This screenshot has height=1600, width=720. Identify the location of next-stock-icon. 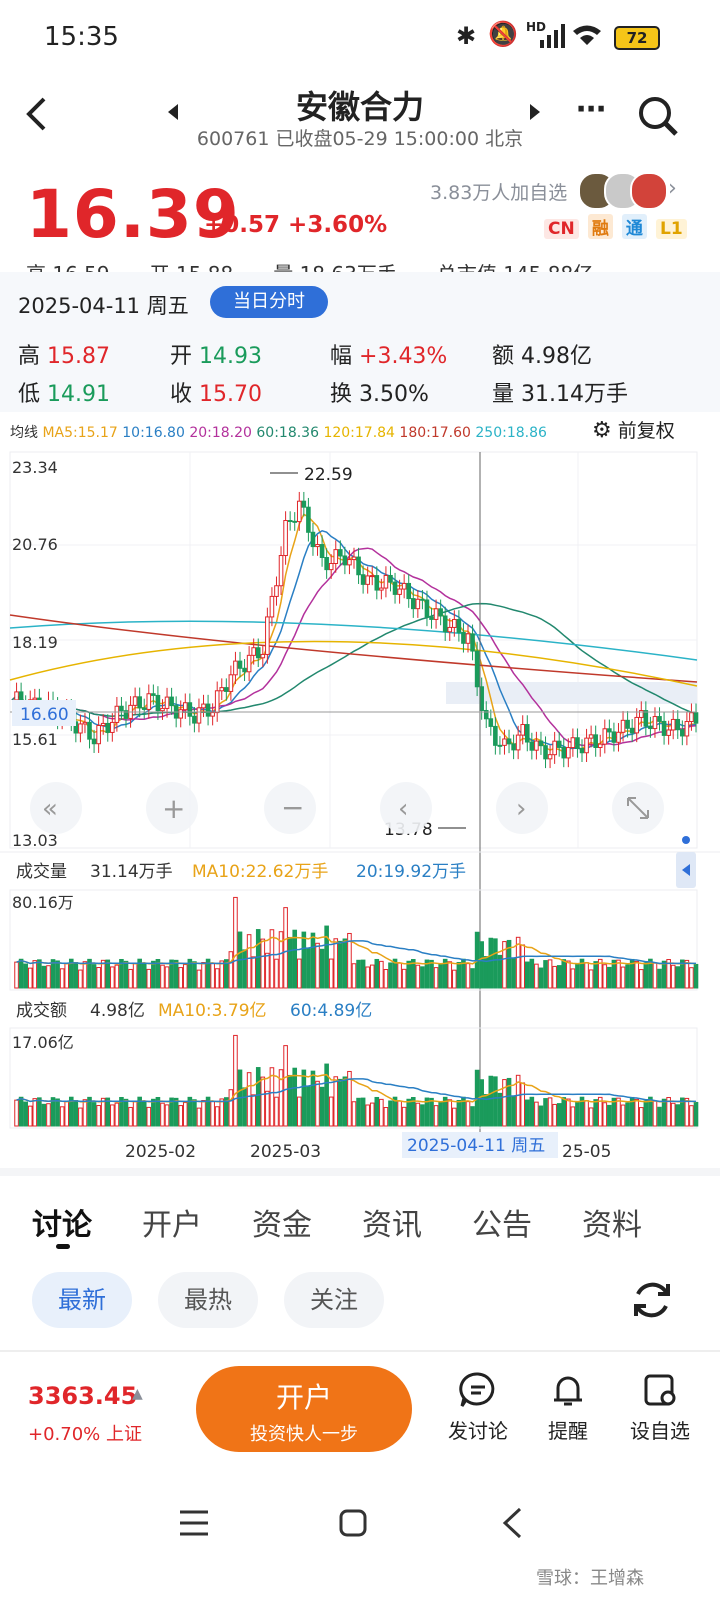
(534, 112).